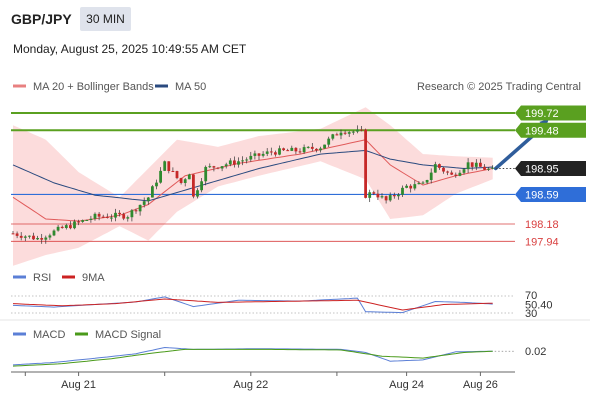 The image size is (590, 400). What do you see at coordinates (531, 296) in the screenshot?
I see `rsi-tick-0: 70` at bounding box center [531, 296].